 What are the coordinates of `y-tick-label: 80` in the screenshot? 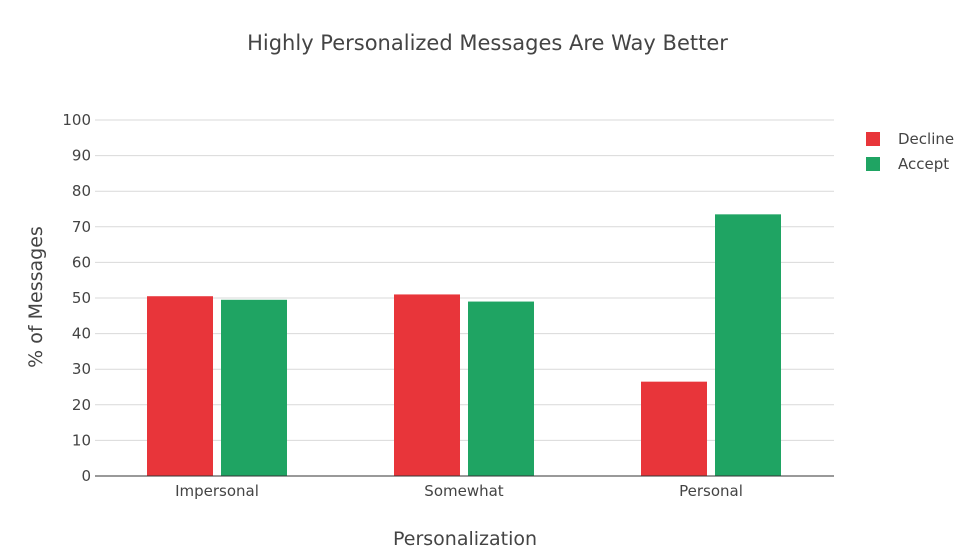 It's located at (81, 191).